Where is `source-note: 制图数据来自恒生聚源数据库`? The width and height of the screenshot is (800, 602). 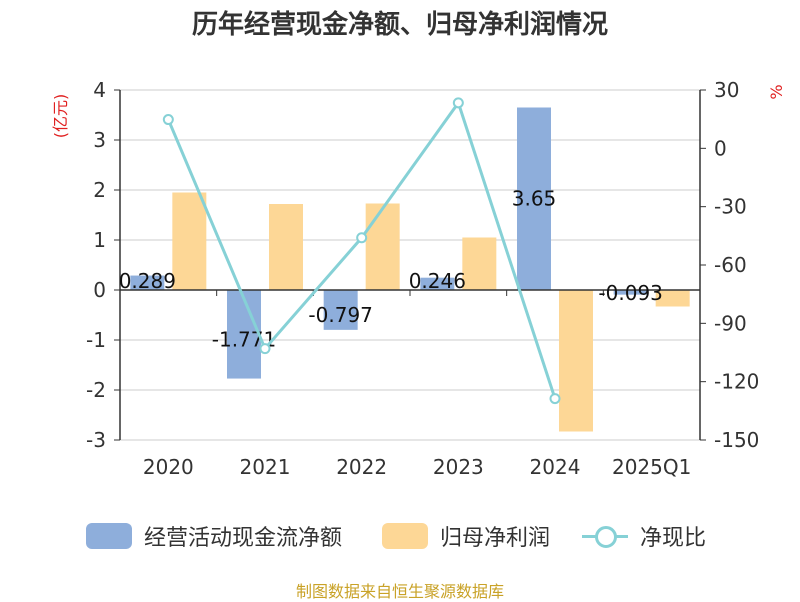
source-note: 制图数据来自恒生聚源数据库 is located at coordinates (399, 591).